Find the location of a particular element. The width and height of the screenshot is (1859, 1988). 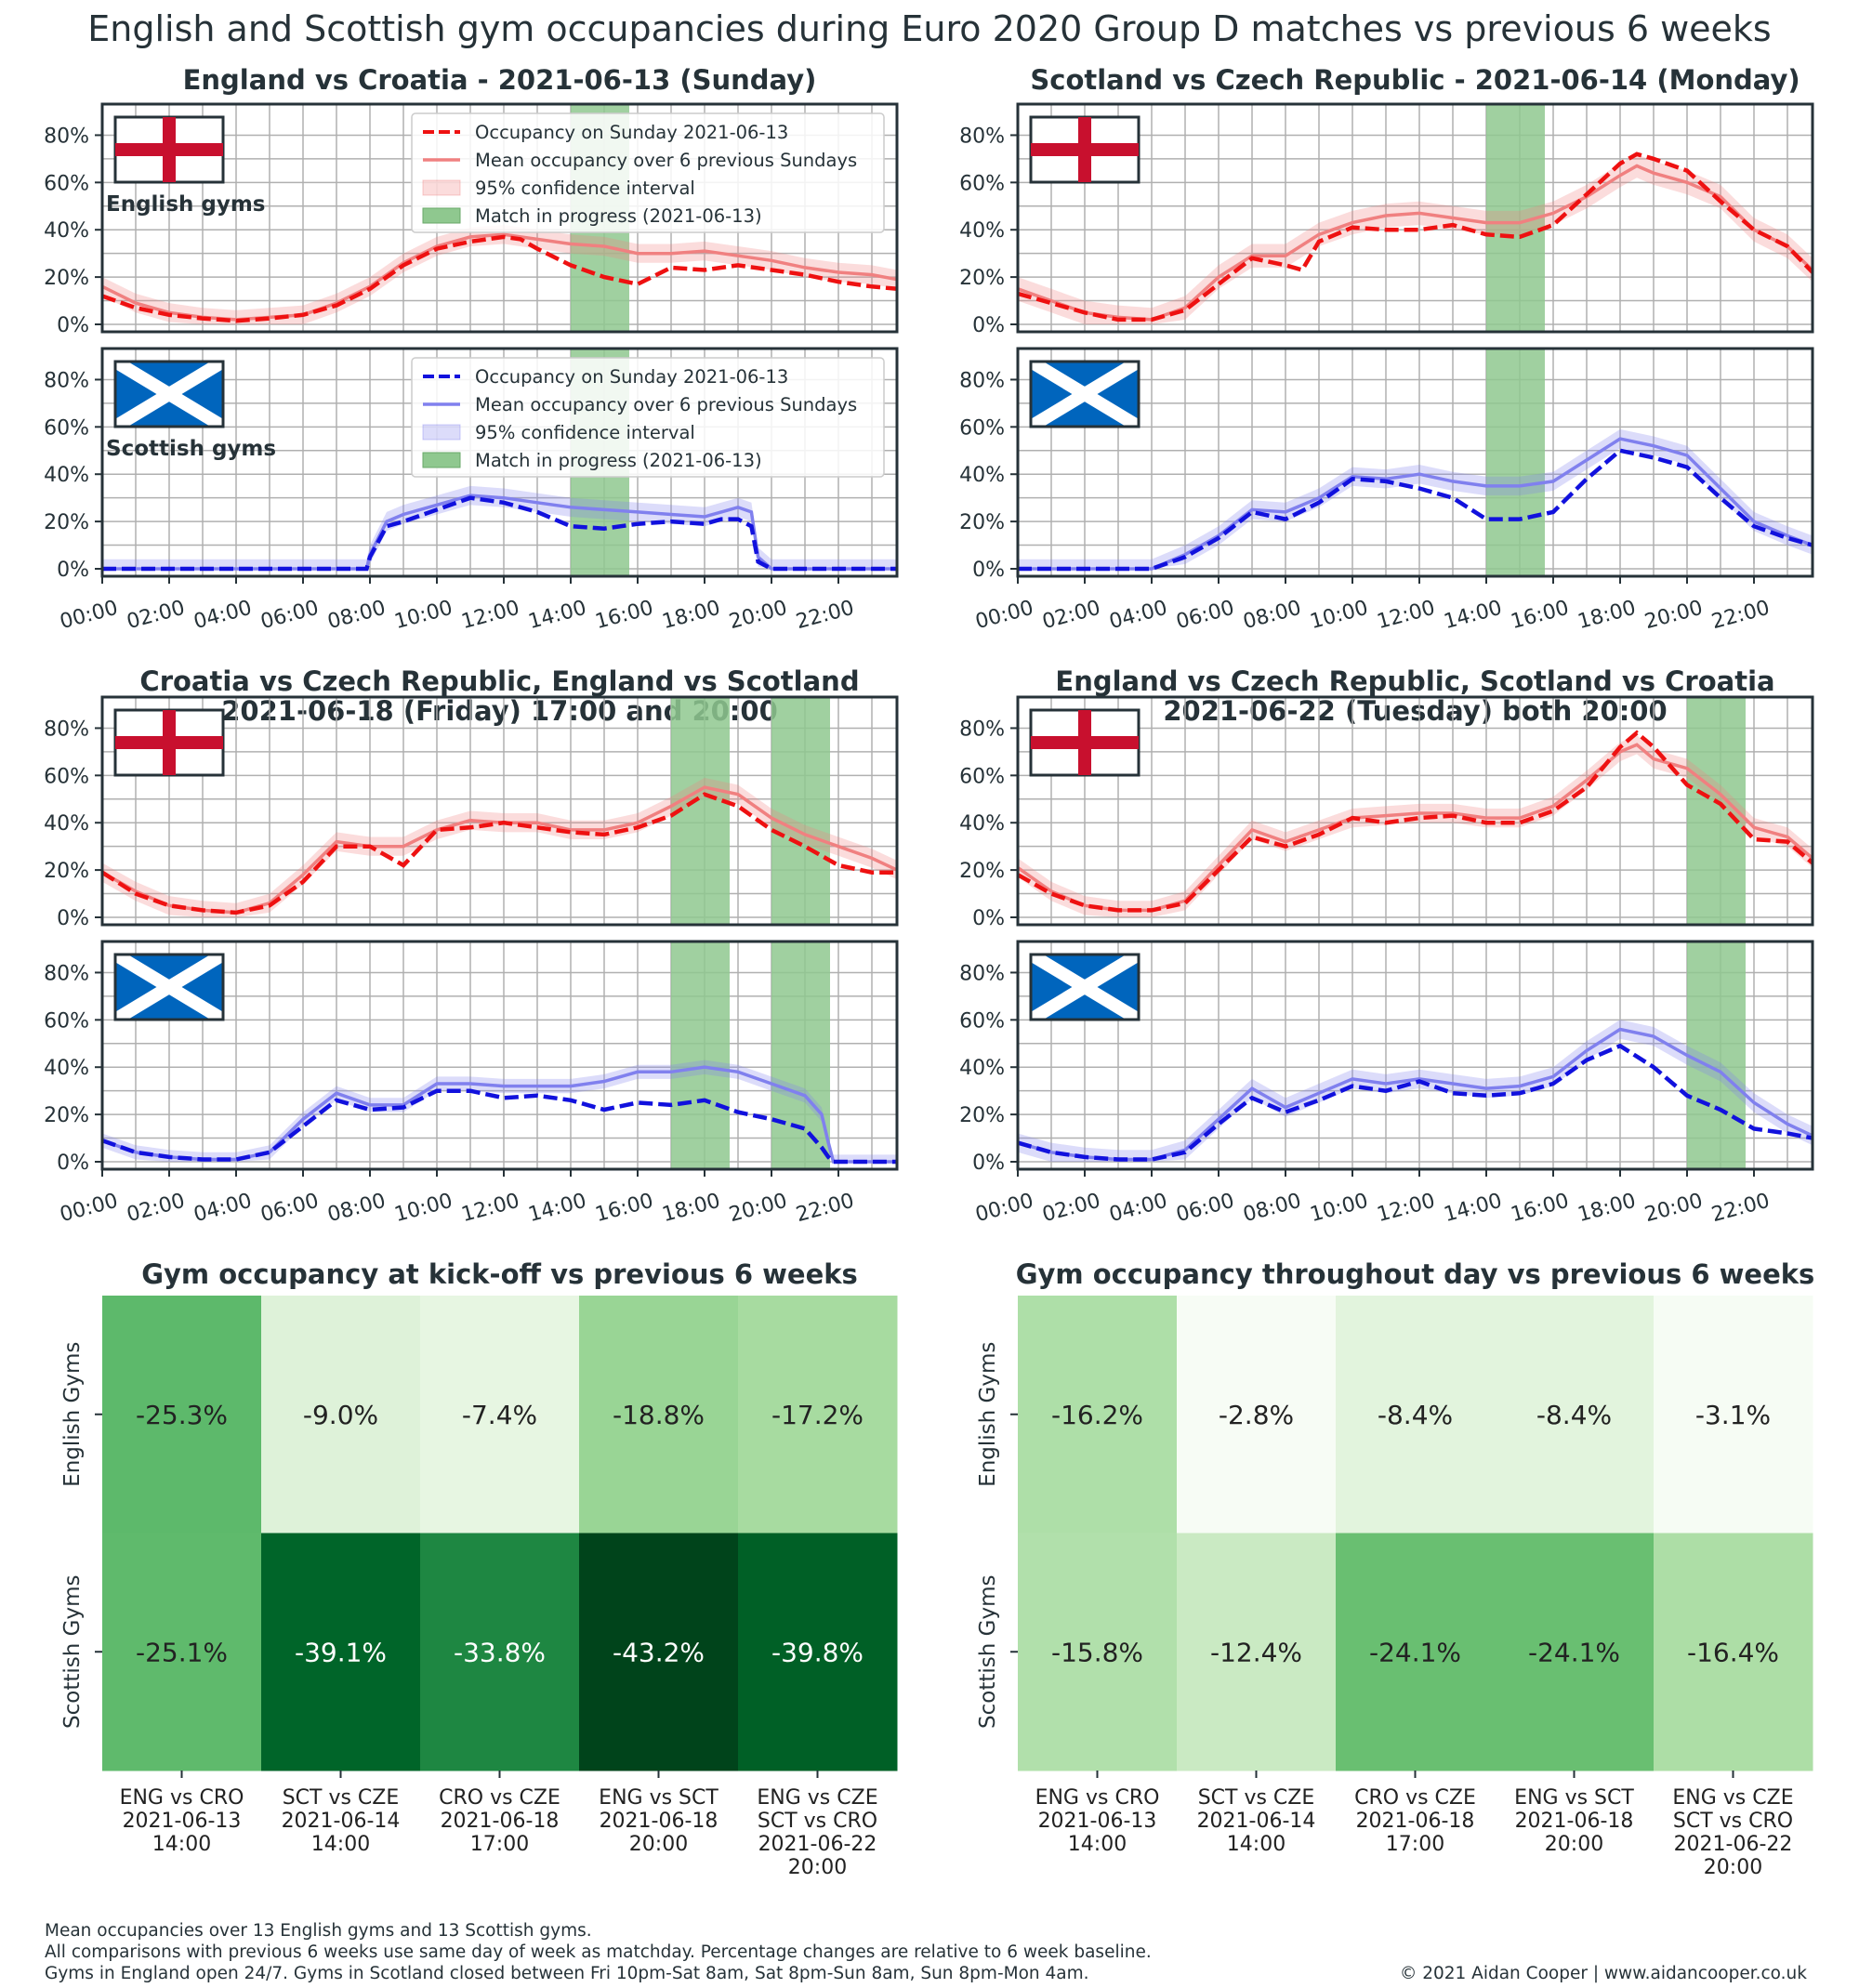

legend-label: Match in progress (2021-06-13) is located at coordinates (618, 216).